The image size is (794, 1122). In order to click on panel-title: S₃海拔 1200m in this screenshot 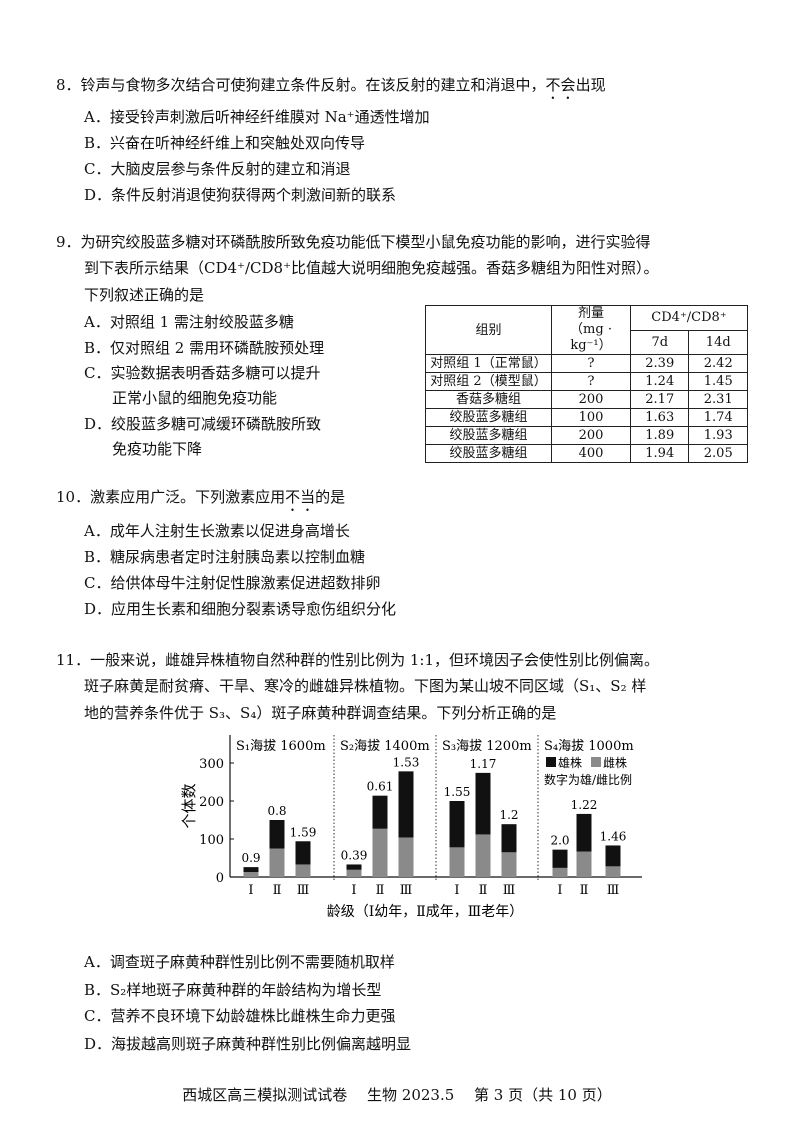, I will do `click(487, 746)`.